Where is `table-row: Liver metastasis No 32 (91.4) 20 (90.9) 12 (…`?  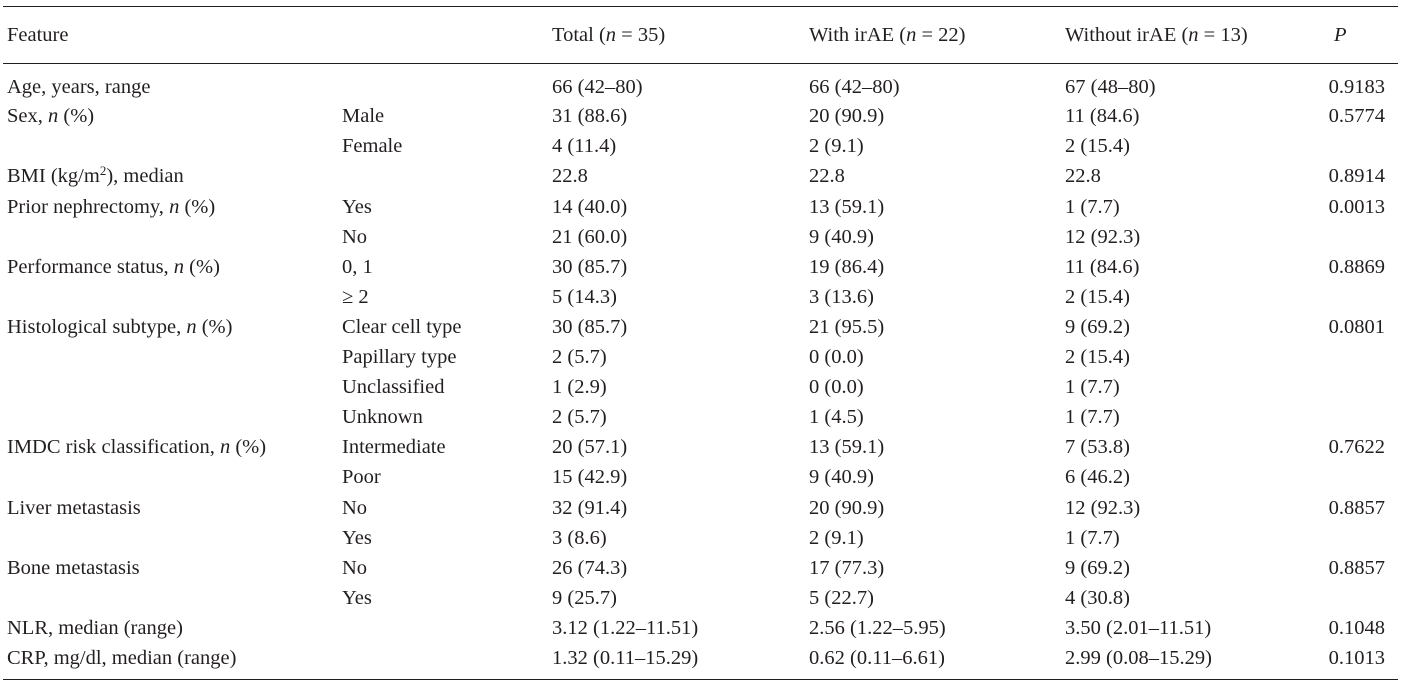
table-row: Liver metastasis No 32 (91.4) 20 (90.9) 12 (… is located at coordinates (700, 508).